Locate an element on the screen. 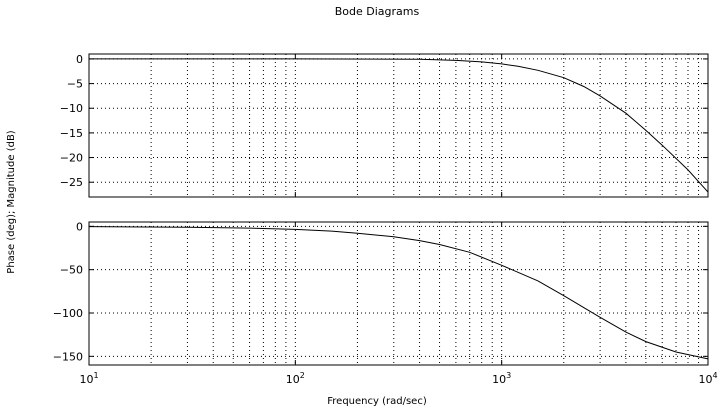  y-tick-label: −5 is located at coordinates (75, 84).